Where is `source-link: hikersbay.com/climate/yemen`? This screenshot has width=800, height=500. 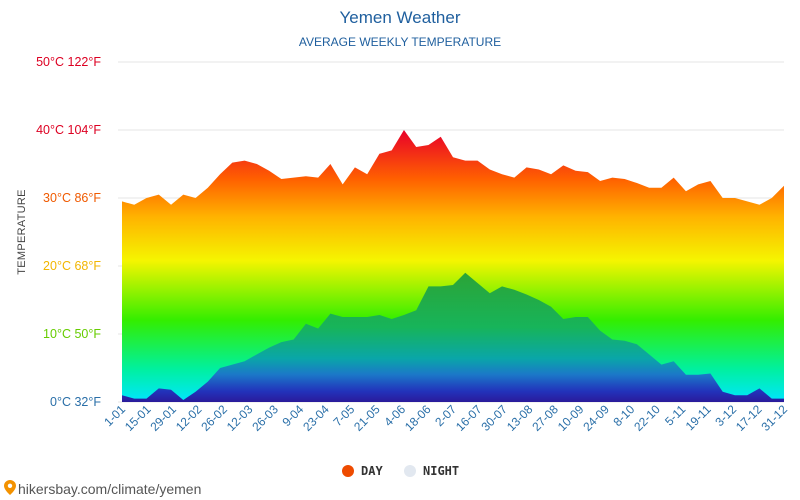
source-link: hikersbay.com/climate/yemen is located at coordinates (110, 489).